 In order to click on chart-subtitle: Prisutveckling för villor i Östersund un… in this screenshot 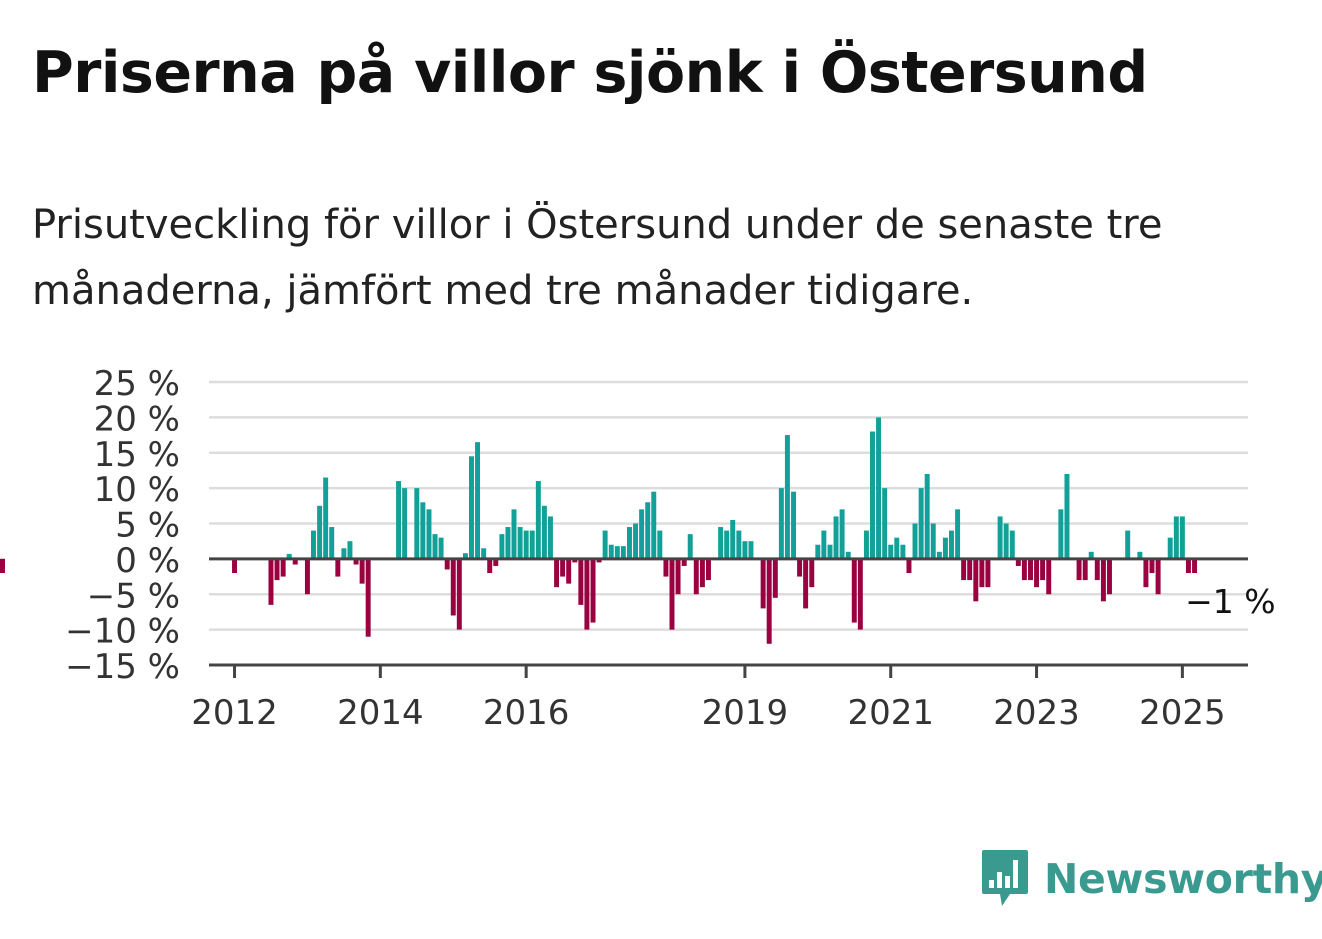, I will do `click(597, 258)`.